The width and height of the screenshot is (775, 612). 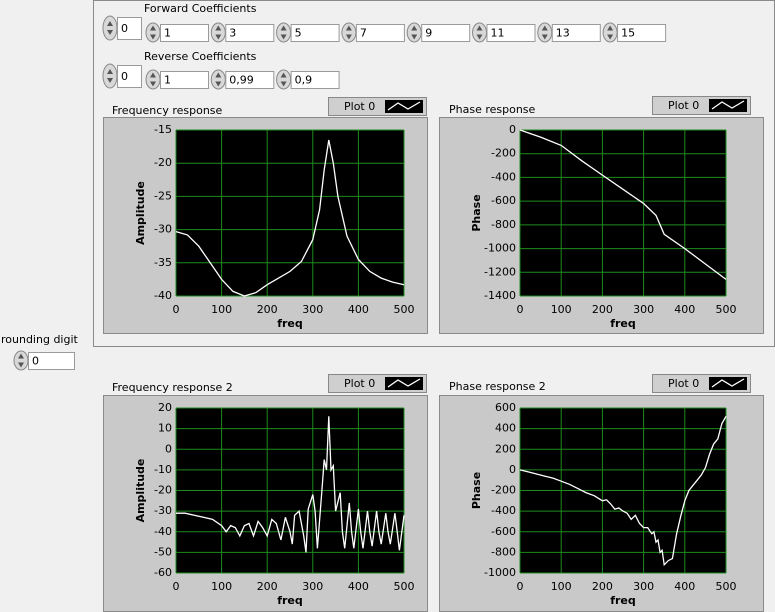 What do you see at coordinates (163, 490) in the screenshot?
I see `y-tick-label: -20` at bounding box center [163, 490].